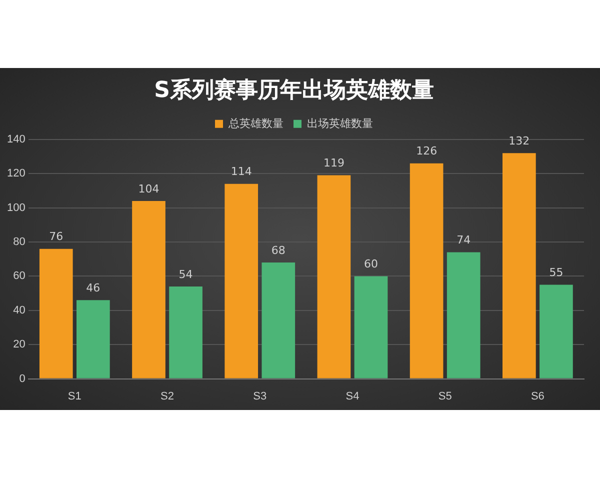 Image resolution: width=600 pixels, height=480 pixels. What do you see at coordinates (22, 378) in the screenshot?
I see `y-tick-label: 0` at bounding box center [22, 378].